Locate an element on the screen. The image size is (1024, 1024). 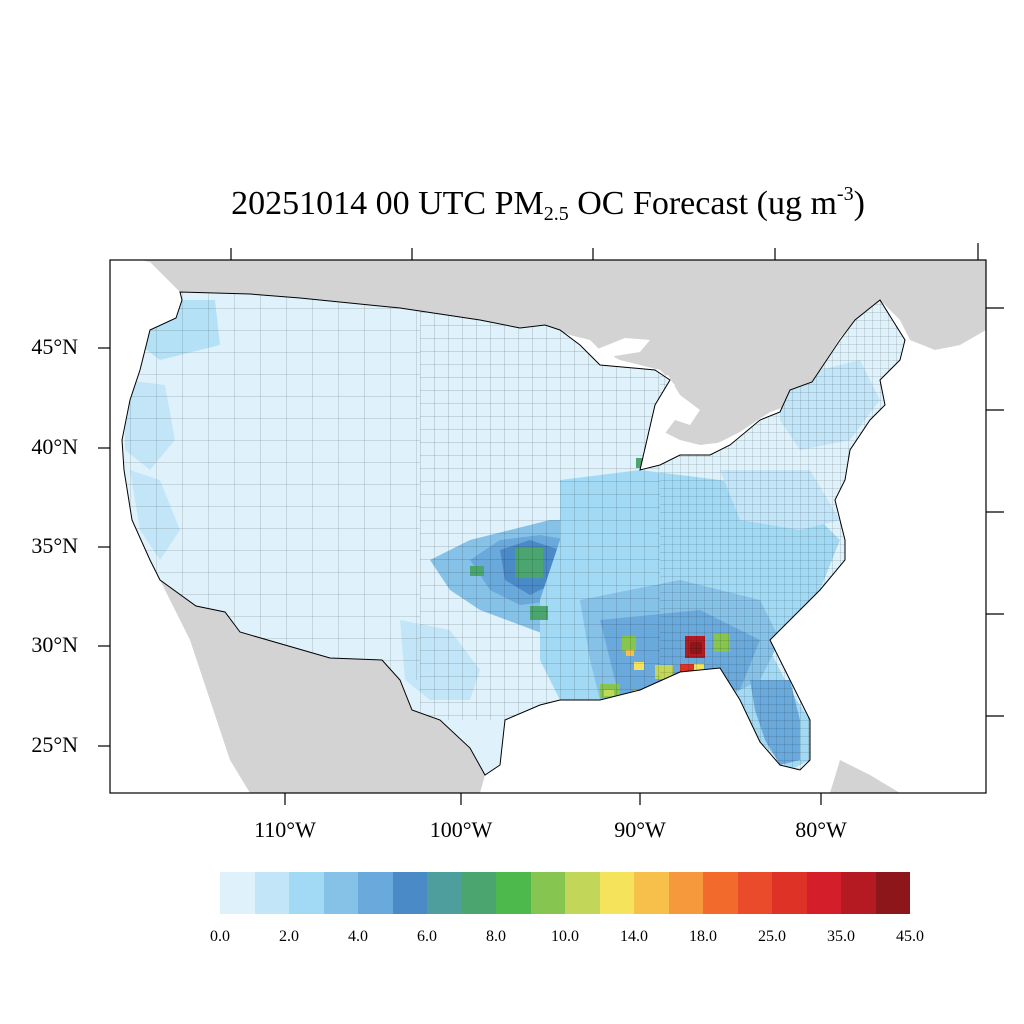
mexico-landmass is located at coordinates (317, 676).